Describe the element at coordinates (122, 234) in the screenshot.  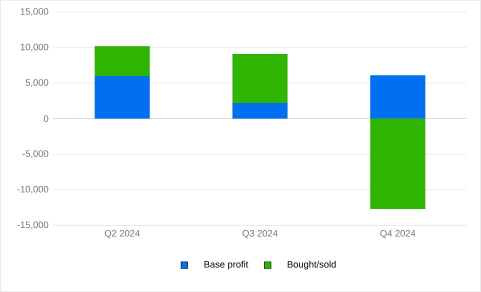
I see `x-tick-label: Q2 2024` at that location.